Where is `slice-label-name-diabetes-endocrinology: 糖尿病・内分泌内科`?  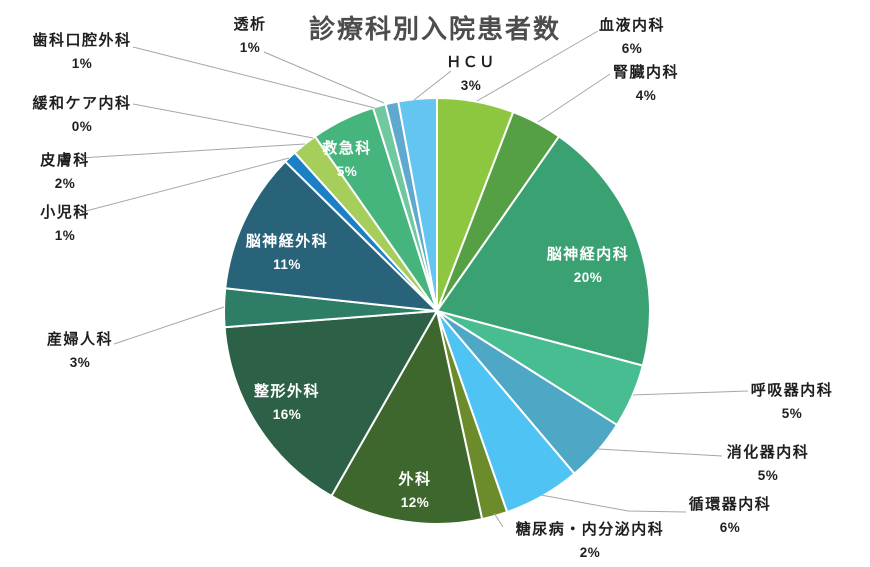
slice-label-name-diabetes-endocrinology: 糖尿病・内分泌内科 is located at coordinates (590, 529).